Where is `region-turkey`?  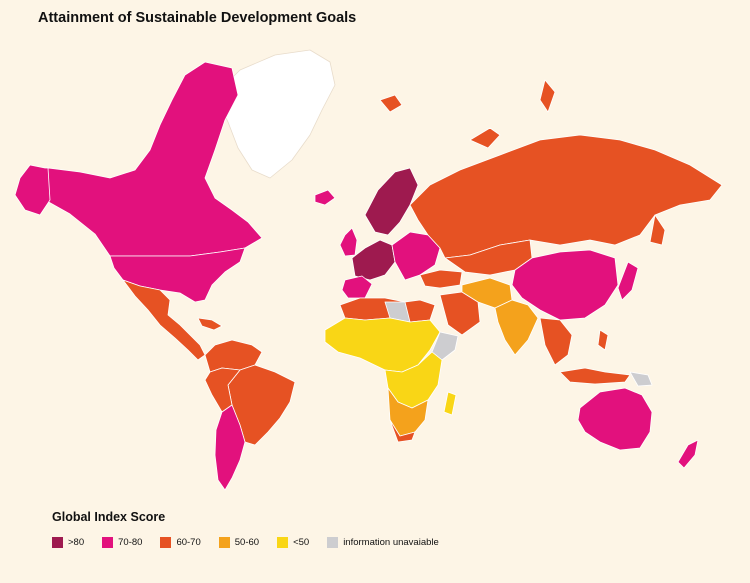 region-turkey is located at coordinates (441, 279).